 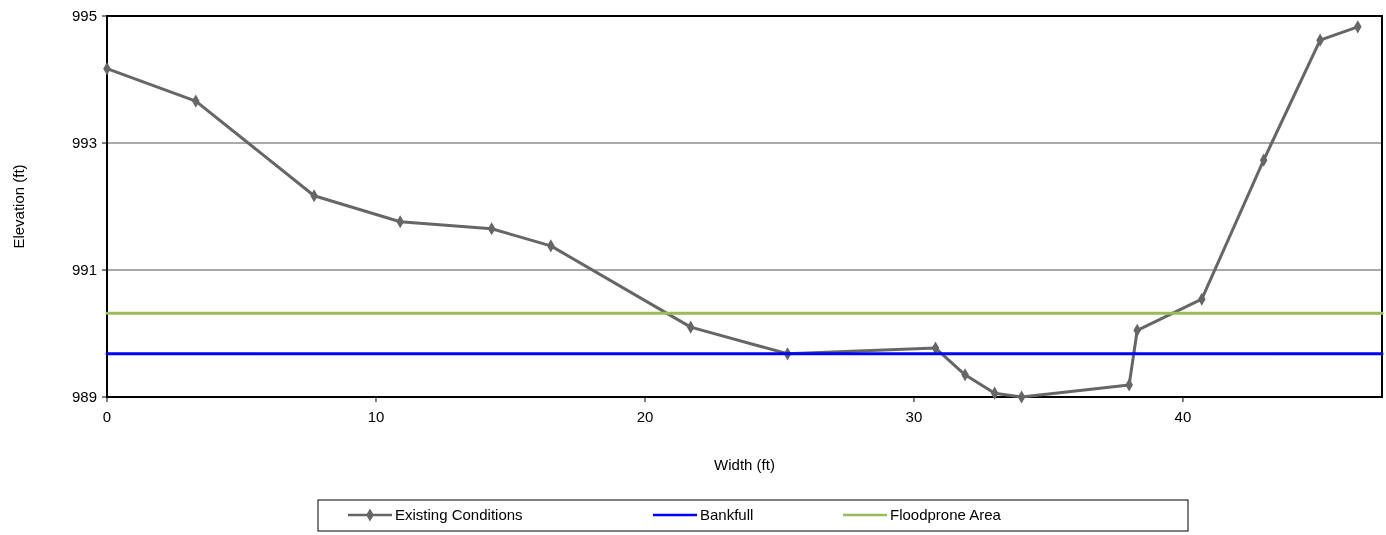 I want to click on x-tick-label: 40, so click(x=1183, y=416).